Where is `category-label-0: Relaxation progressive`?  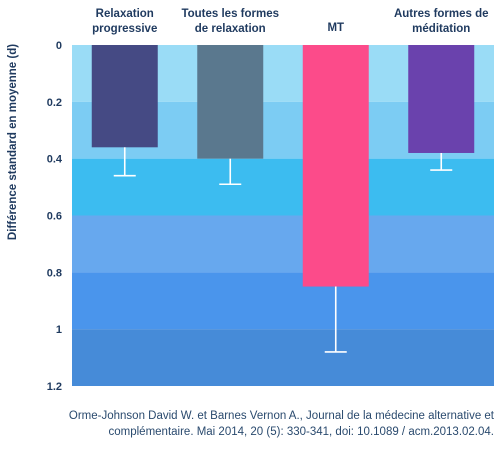 category-label-0: Relaxation progressive is located at coordinates (124, 21).